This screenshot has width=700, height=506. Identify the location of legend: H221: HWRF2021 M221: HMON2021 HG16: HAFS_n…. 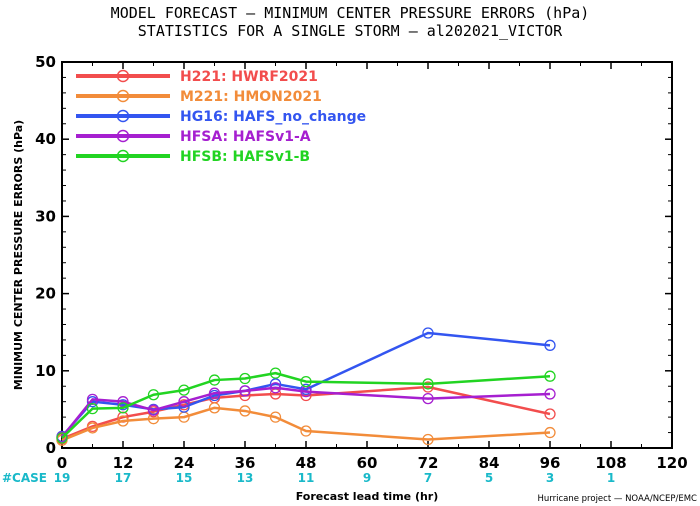
(221, 117).